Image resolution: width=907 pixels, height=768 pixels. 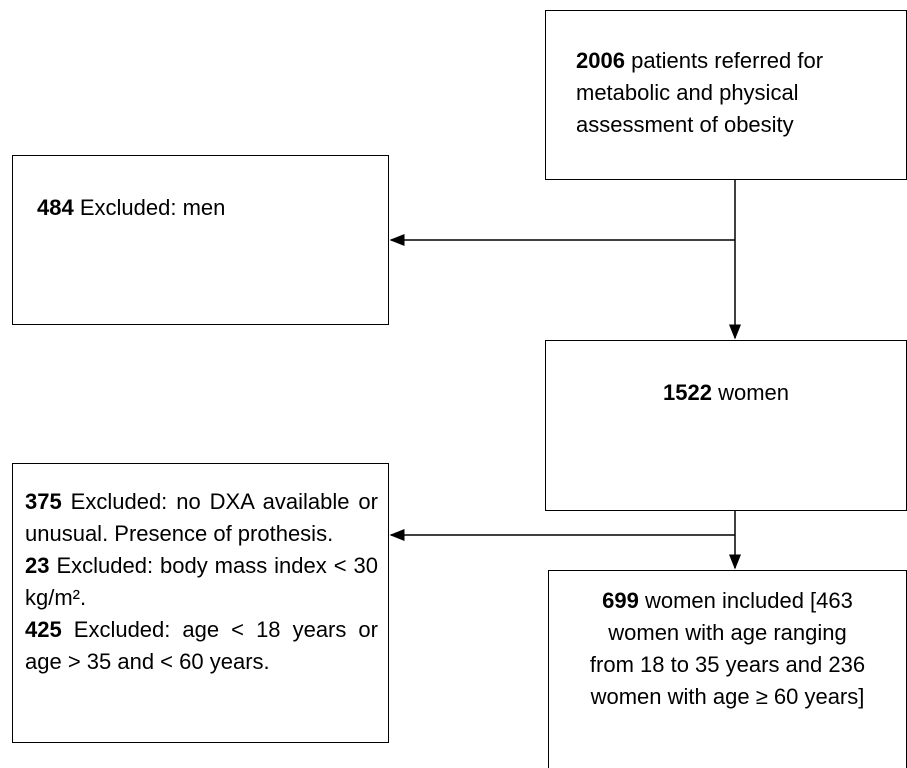 I want to click on count: 484, so click(x=55, y=207).